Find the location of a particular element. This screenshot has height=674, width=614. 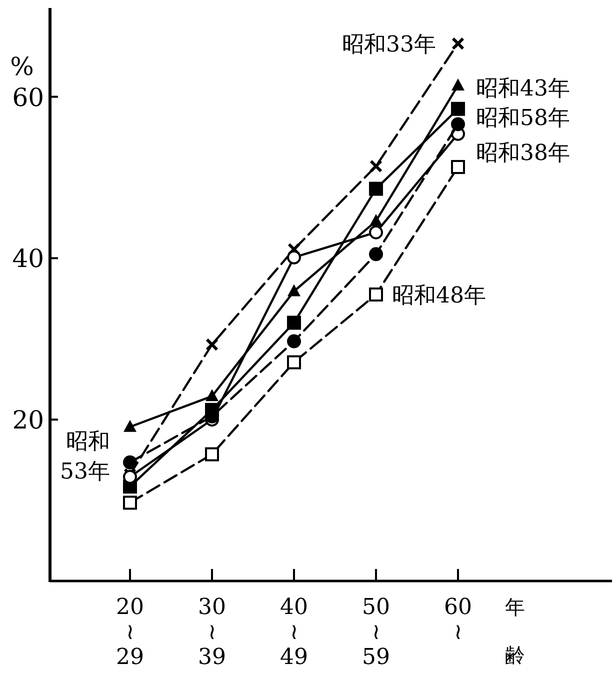

ylabel: % is located at coordinates (22, 66).